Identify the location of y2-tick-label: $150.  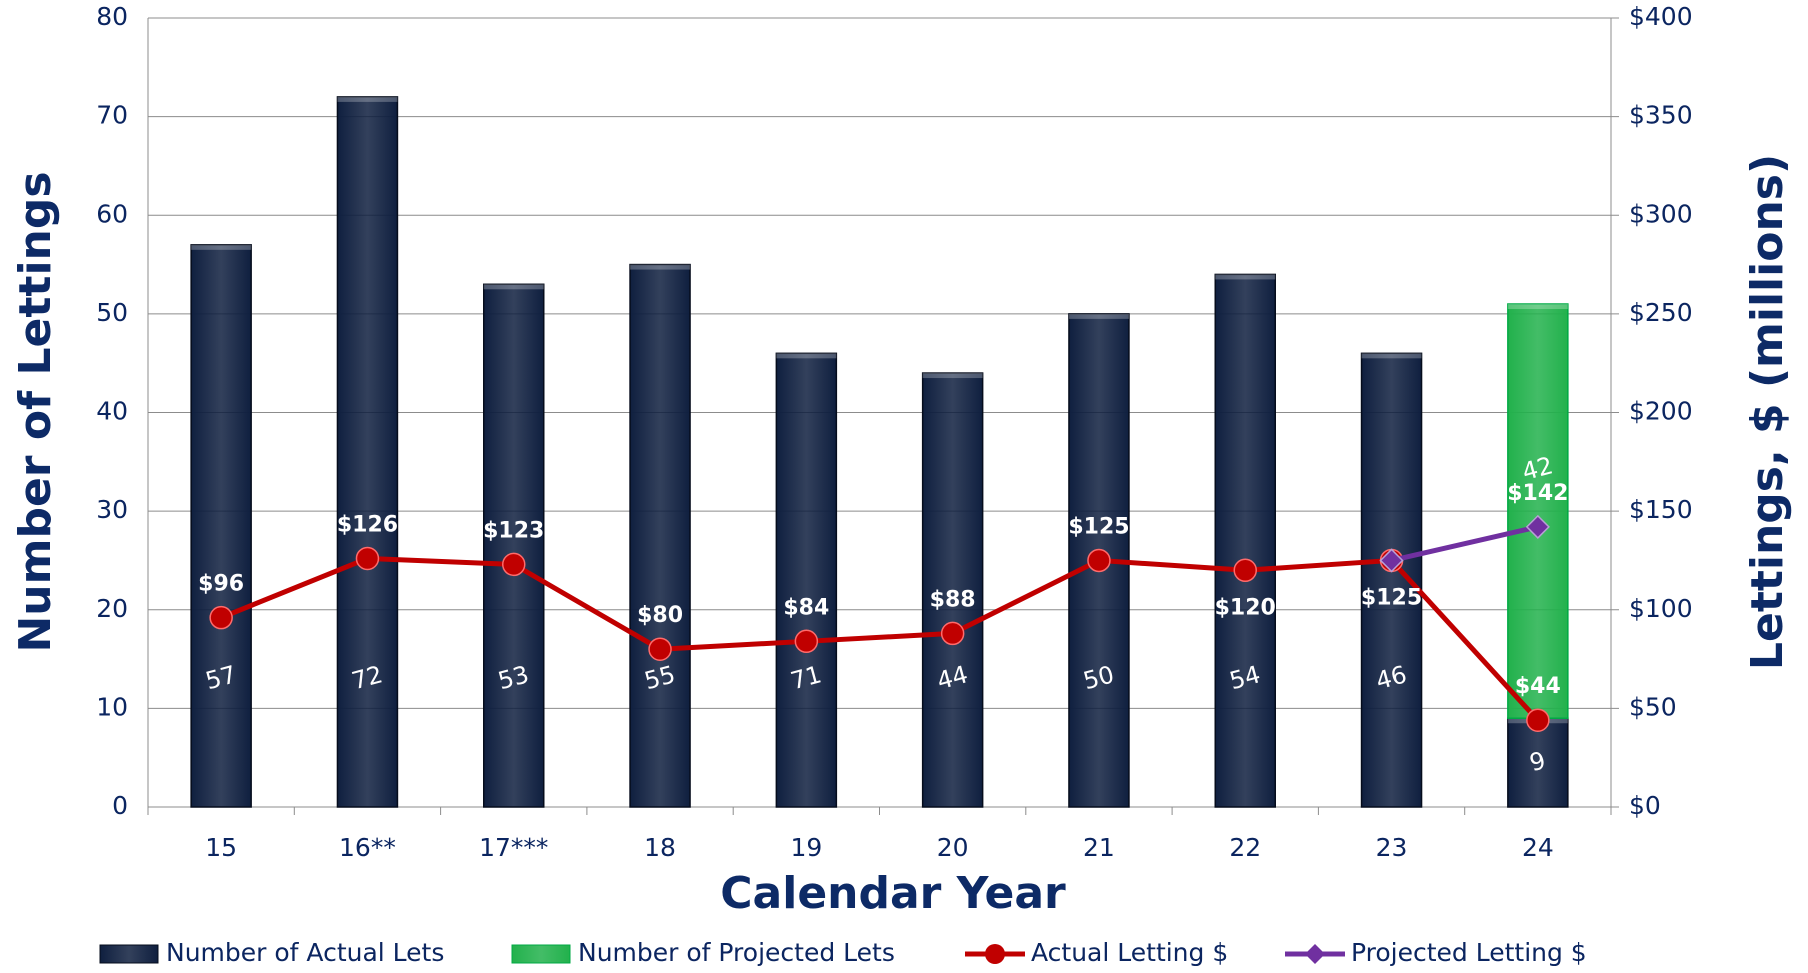
(1661, 509).